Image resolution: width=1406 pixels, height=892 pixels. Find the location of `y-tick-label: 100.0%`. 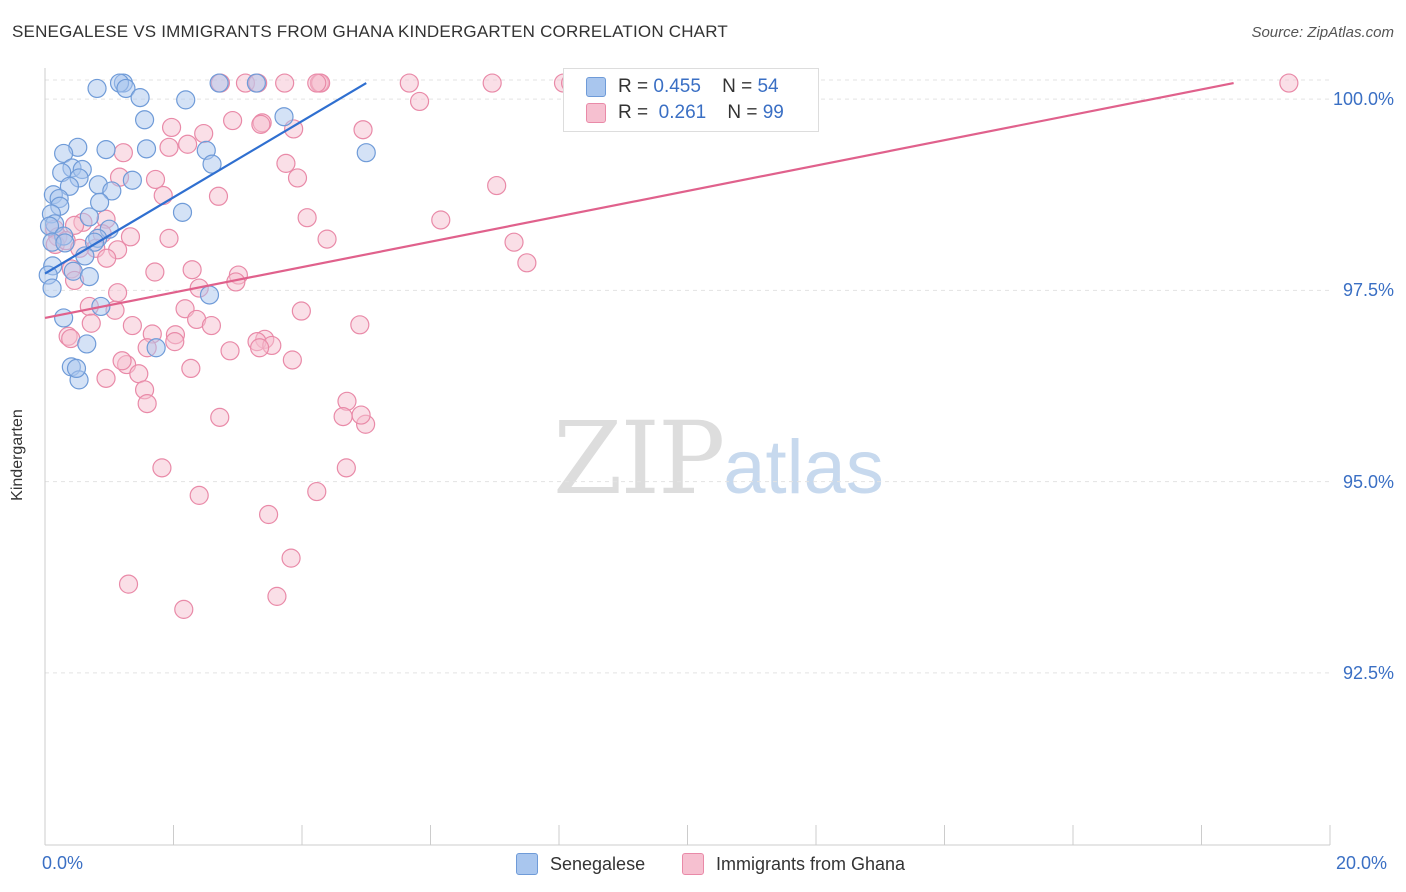

y-tick-label: 100.0% is located at coordinates (1363, 99).